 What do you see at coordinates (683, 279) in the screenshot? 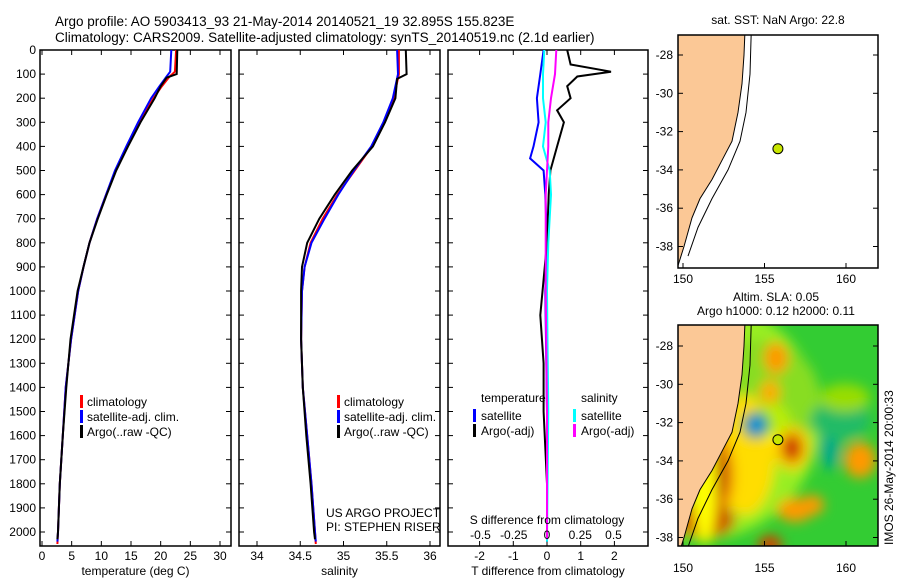
I see `lon-tick-label: 150` at bounding box center [683, 279].